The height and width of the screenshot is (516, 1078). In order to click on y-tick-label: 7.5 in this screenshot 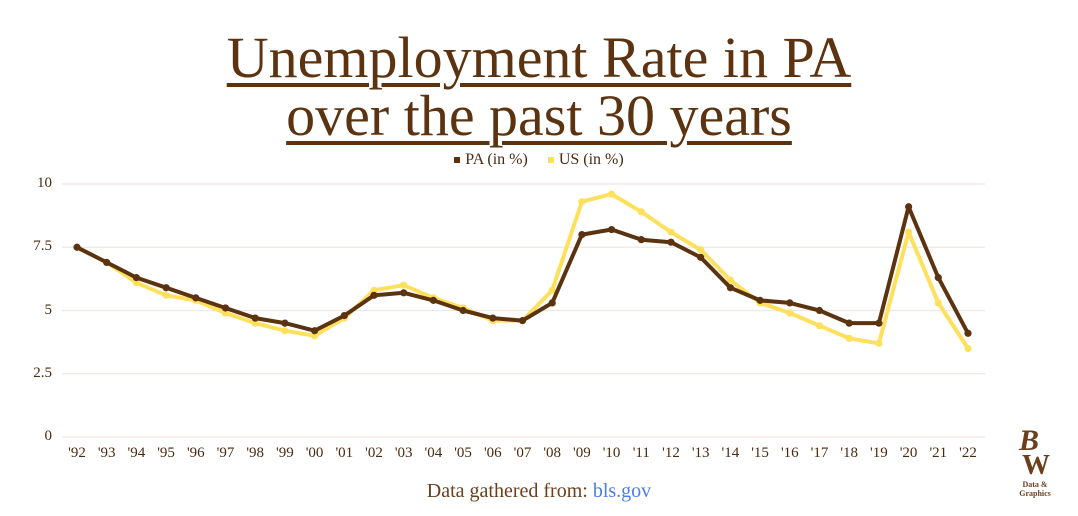, I will do `click(42, 246)`.